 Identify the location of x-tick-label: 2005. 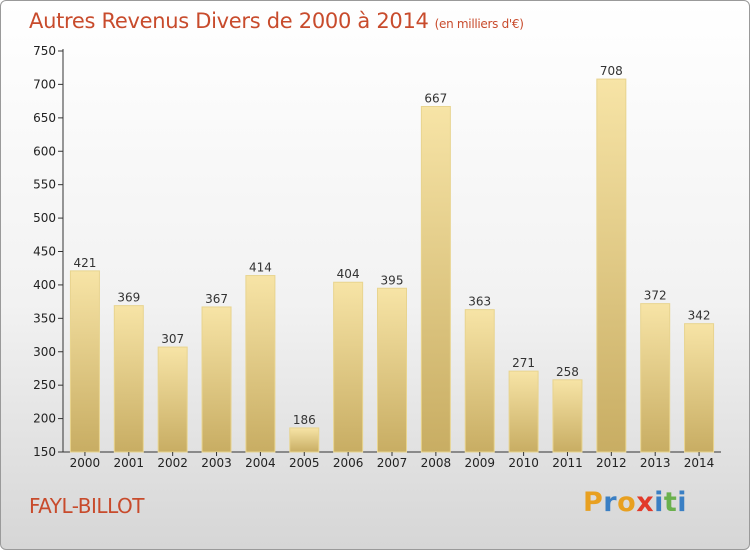
(304, 463).